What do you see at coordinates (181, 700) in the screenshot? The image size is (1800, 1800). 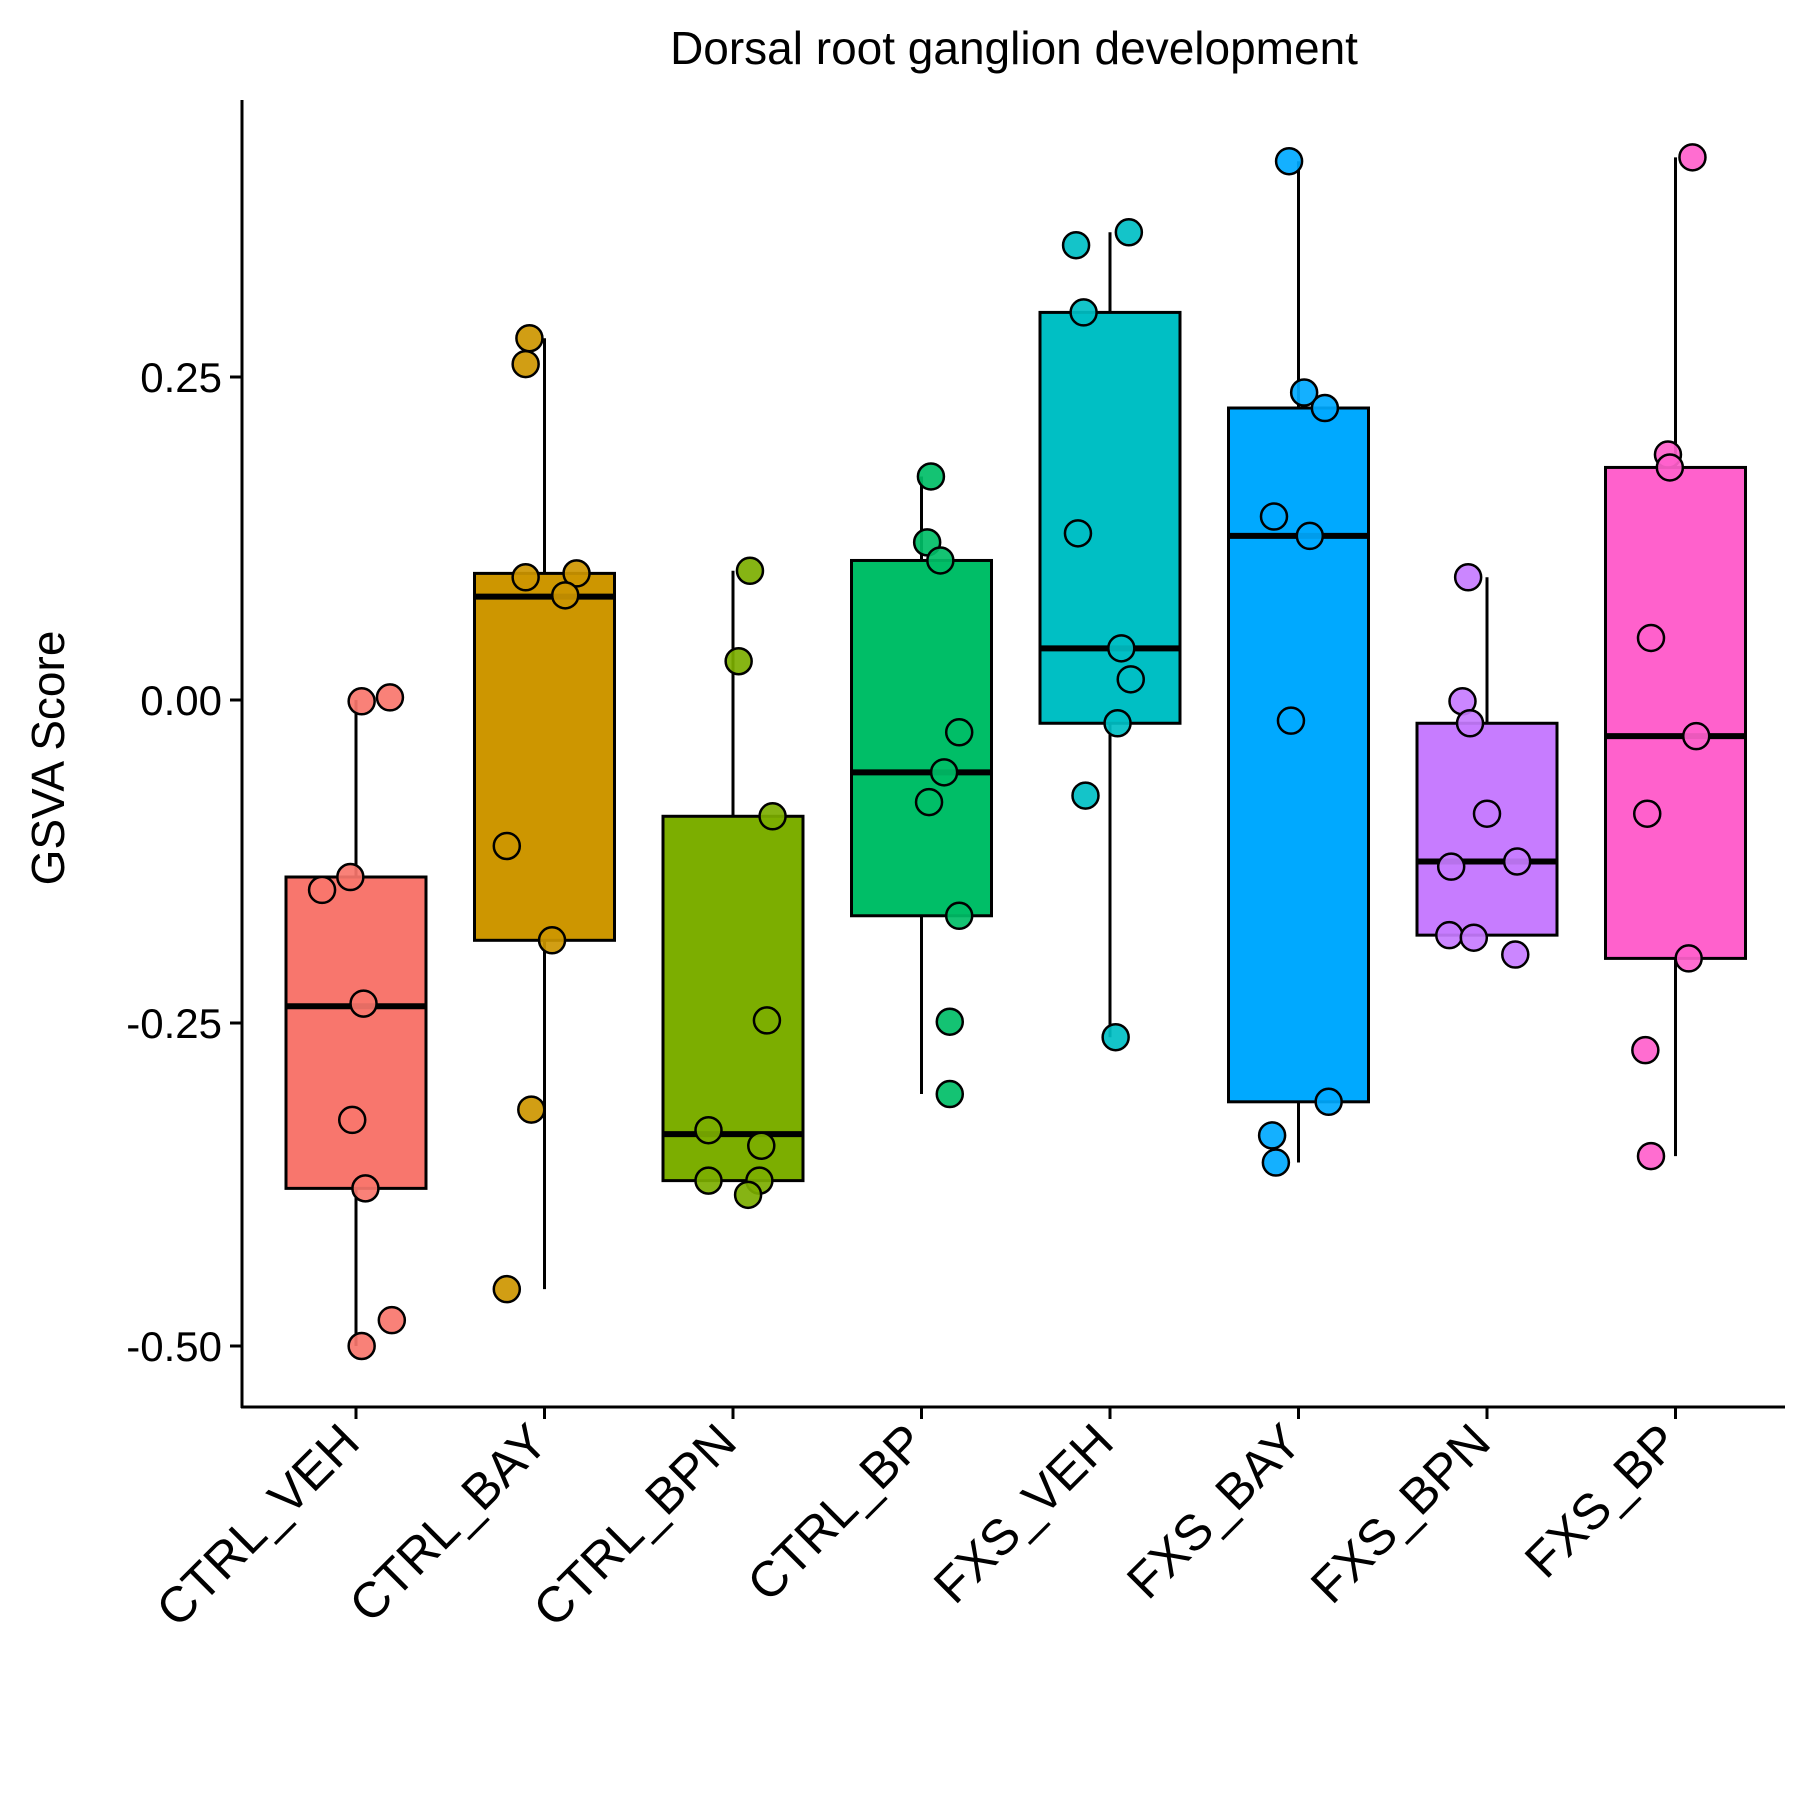 I see `y-tick-label: 0.00` at bounding box center [181, 700].